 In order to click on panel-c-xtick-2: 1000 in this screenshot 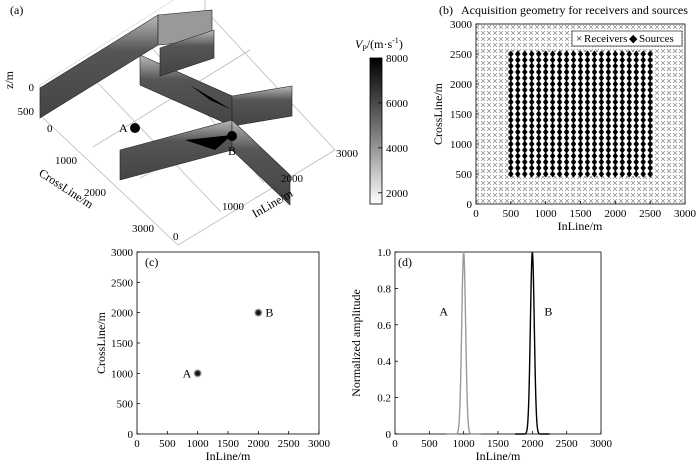, I will do `click(198, 444)`.